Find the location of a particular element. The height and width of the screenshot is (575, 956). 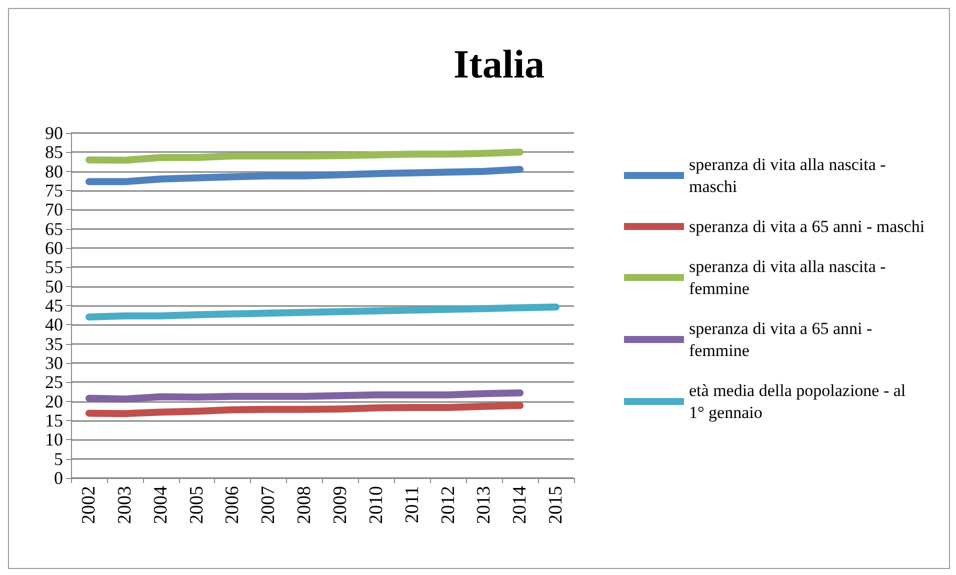

y-tick-label: 35 is located at coordinates (54, 344).